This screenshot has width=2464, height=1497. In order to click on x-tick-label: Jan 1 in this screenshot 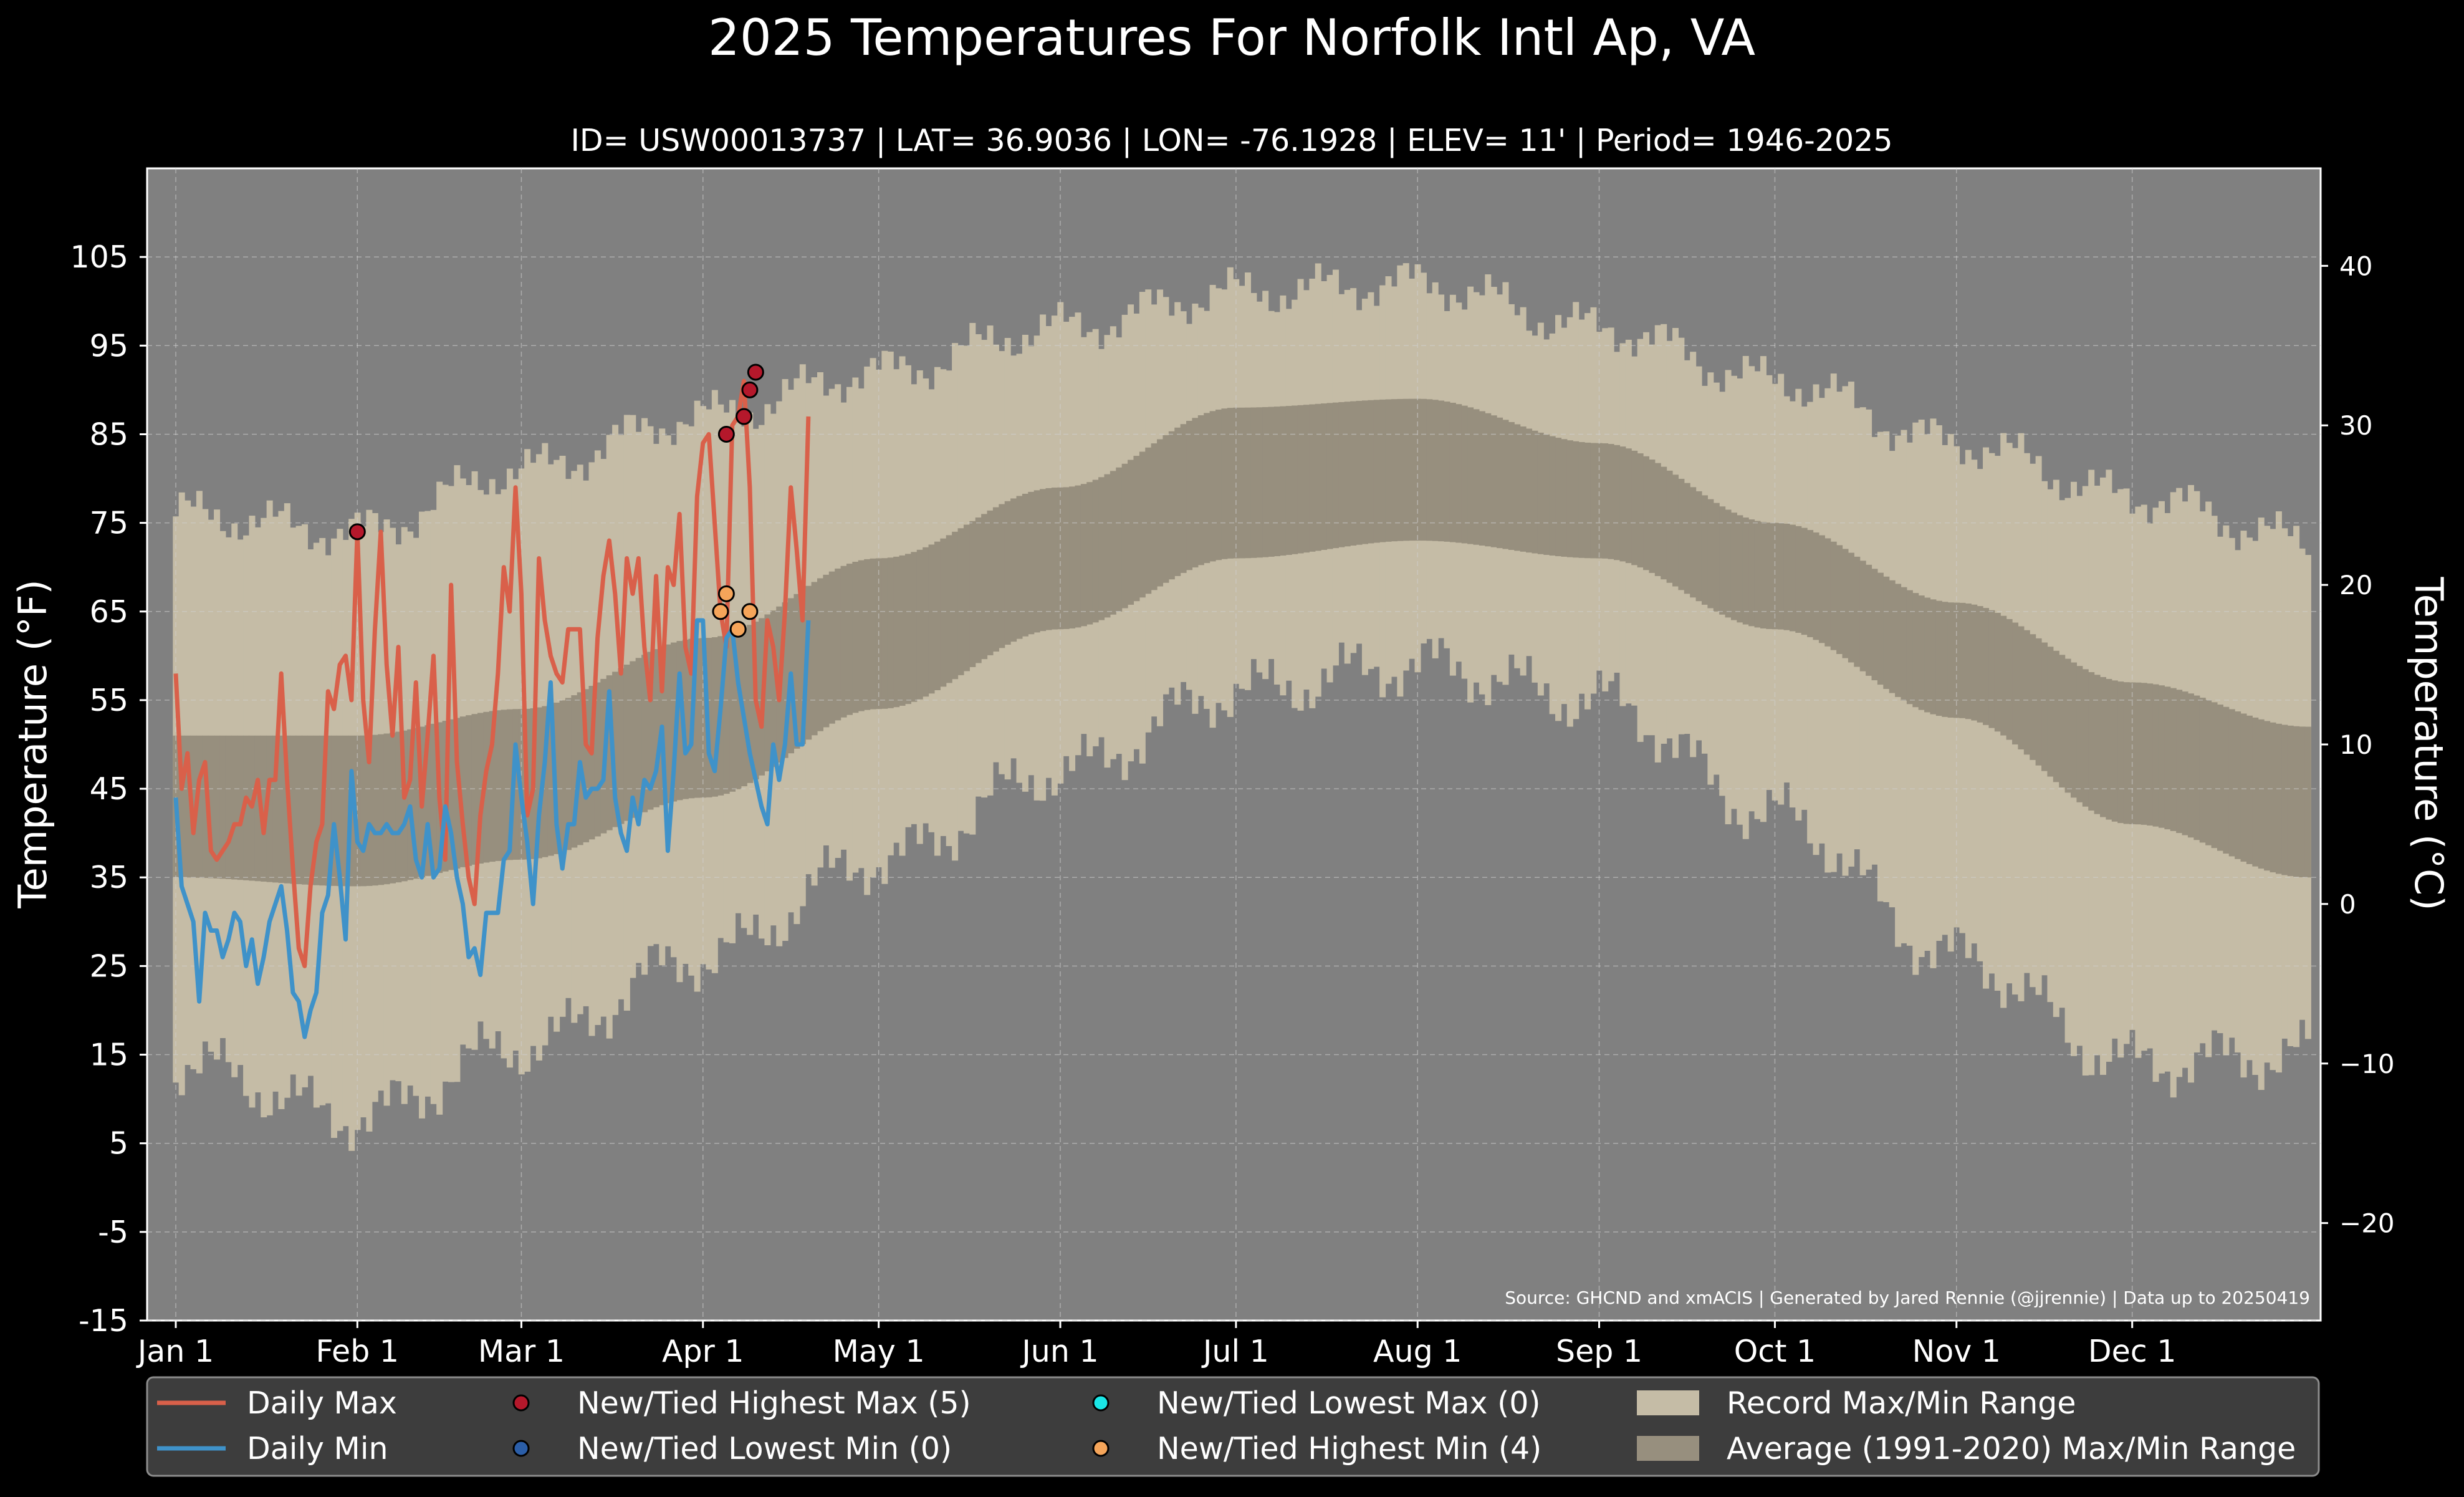, I will do `click(175, 1351)`.